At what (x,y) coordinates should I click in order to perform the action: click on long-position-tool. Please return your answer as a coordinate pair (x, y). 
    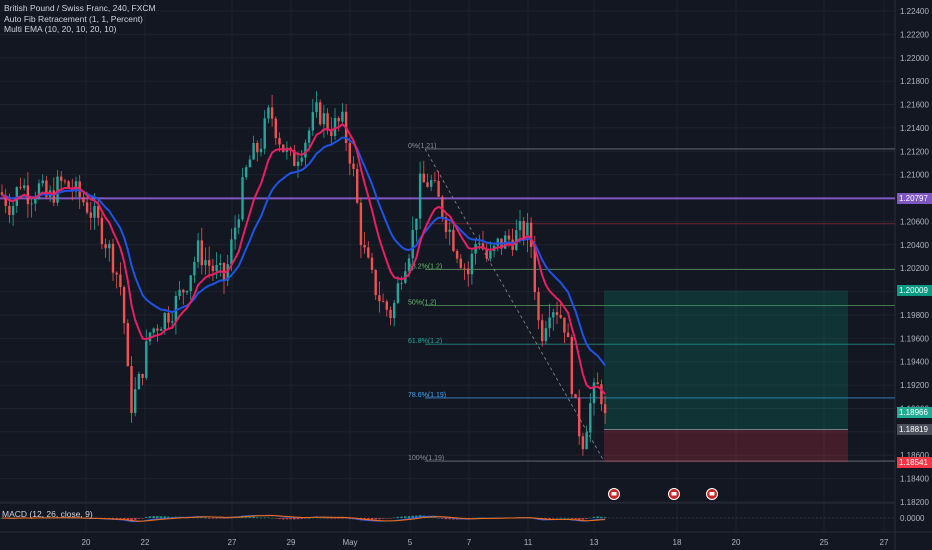
    Looking at the image, I should click on (726, 376).